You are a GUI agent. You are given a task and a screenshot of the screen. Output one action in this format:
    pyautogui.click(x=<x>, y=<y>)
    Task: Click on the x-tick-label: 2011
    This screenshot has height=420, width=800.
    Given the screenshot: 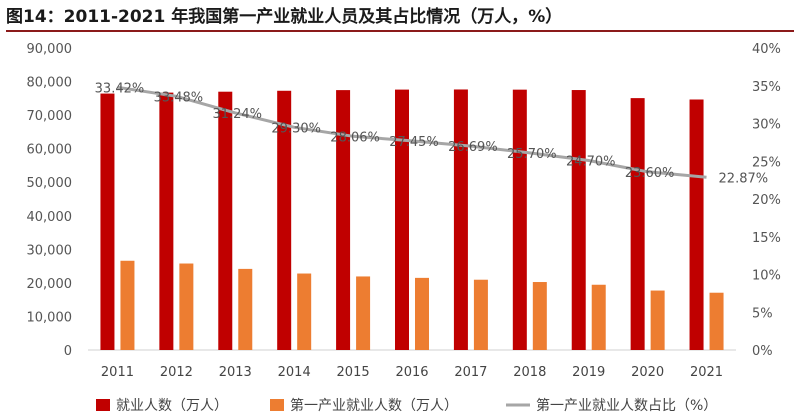 What is the action you would take?
    pyautogui.click(x=117, y=372)
    